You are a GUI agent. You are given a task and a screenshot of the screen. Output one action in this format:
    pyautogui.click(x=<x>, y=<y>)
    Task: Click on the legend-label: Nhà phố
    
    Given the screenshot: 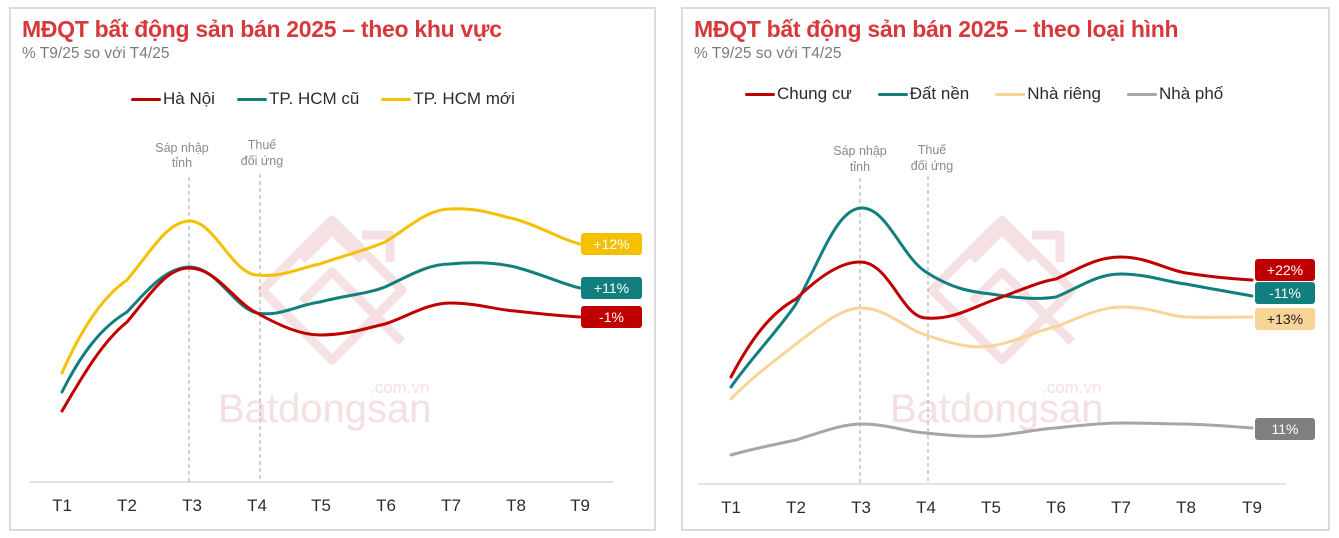 What is the action you would take?
    pyautogui.click(x=1191, y=93)
    